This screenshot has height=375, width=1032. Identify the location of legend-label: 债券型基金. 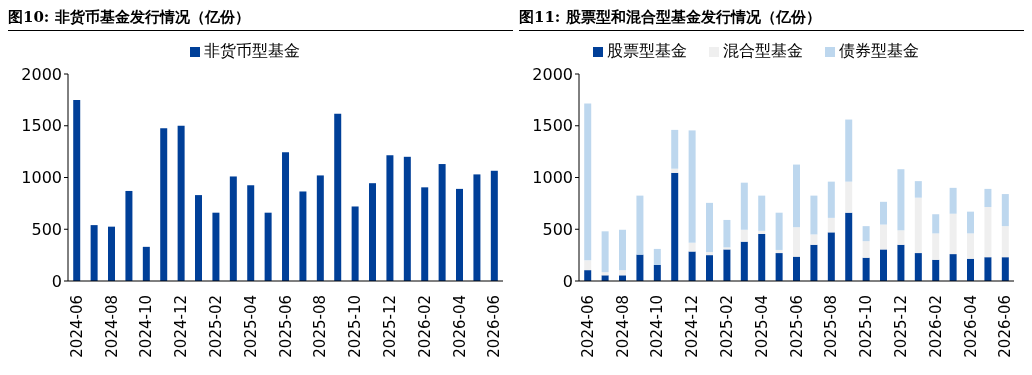
(878, 50).